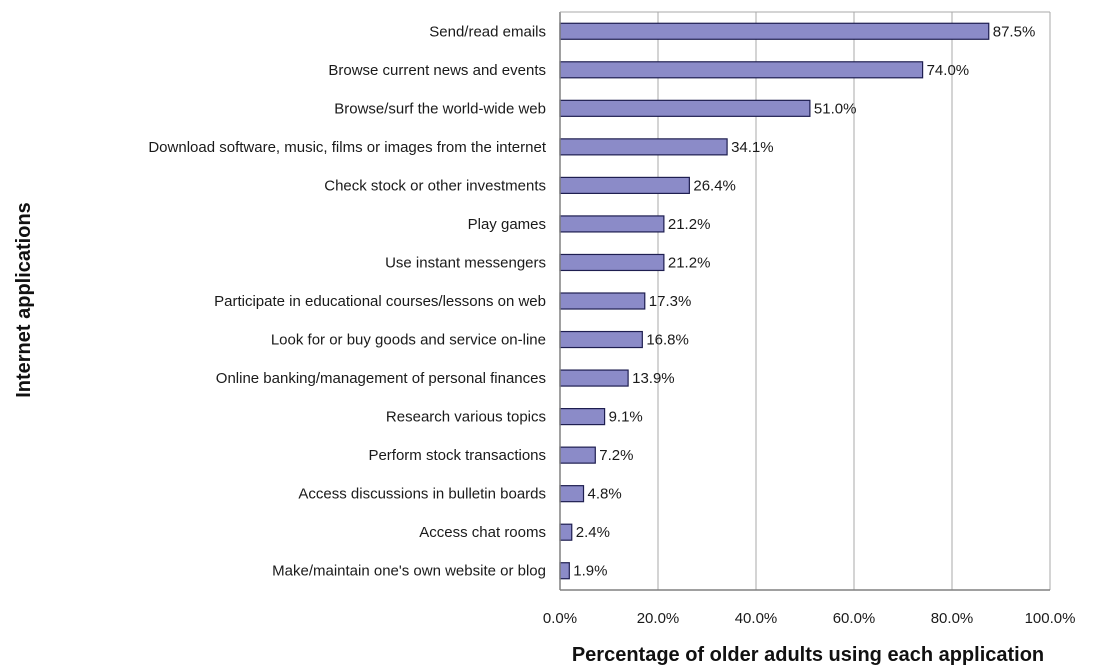 The width and height of the screenshot is (1096, 670). What do you see at coordinates (466, 417) in the screenshot?
I see `category-label: Research various topics` at bounding box center [466, 417].